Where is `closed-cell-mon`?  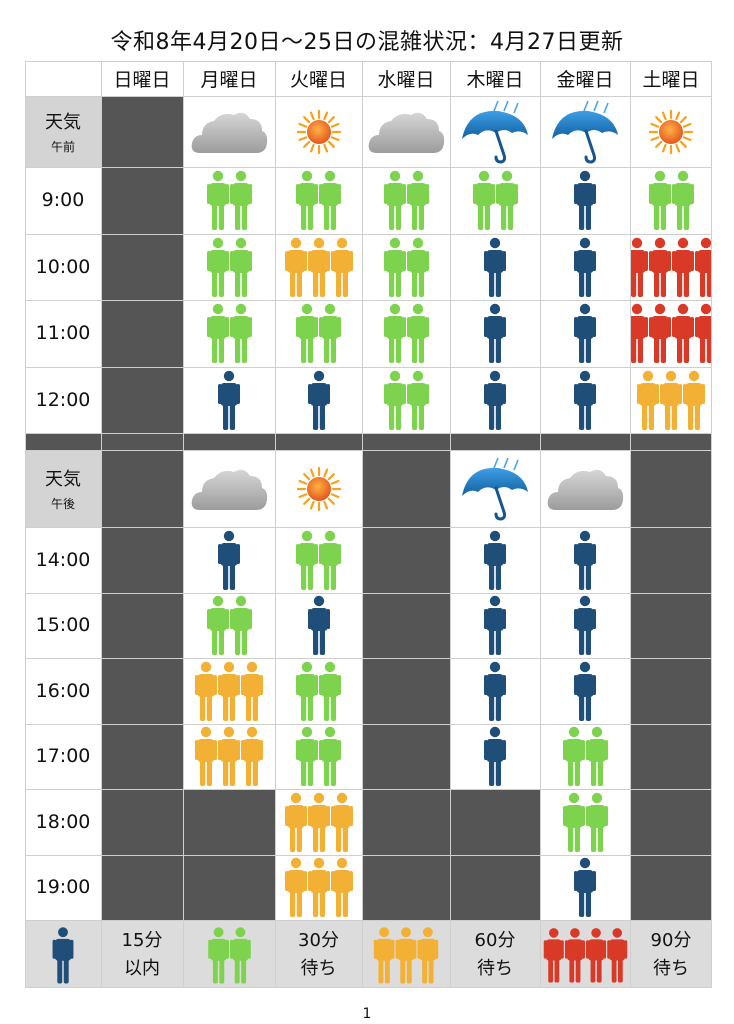 closed-cell-mon is located at coordinates (229, 822).